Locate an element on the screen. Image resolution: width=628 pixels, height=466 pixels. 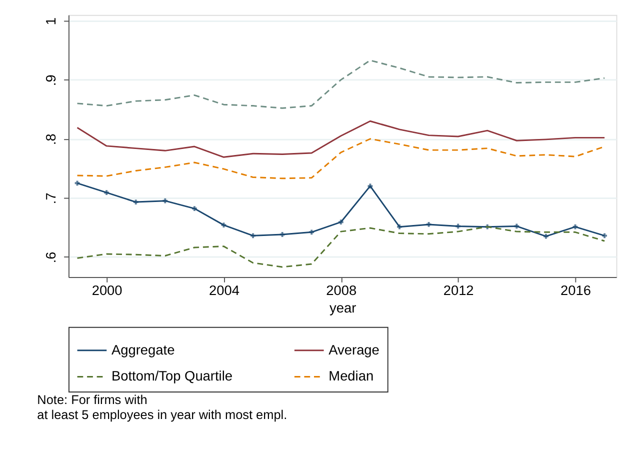
legend-label: Average is located at coordinates (354, 350).